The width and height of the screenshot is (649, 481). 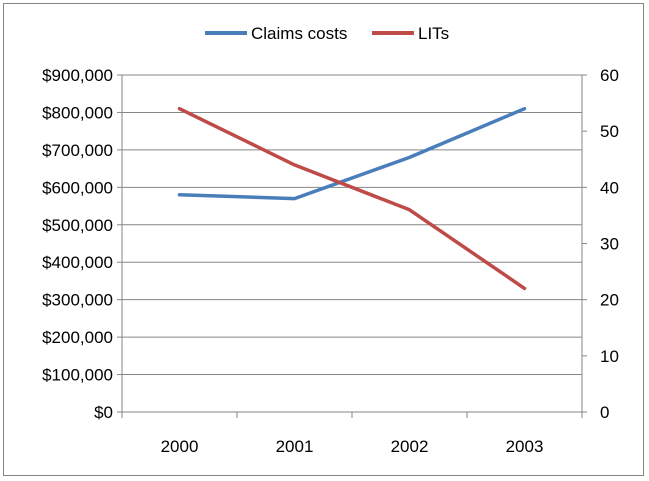 What do you see at coordinates (77, 225) in the screenshot?
I see `left-tick-label: $500,000` at bounding box center [77, 225].